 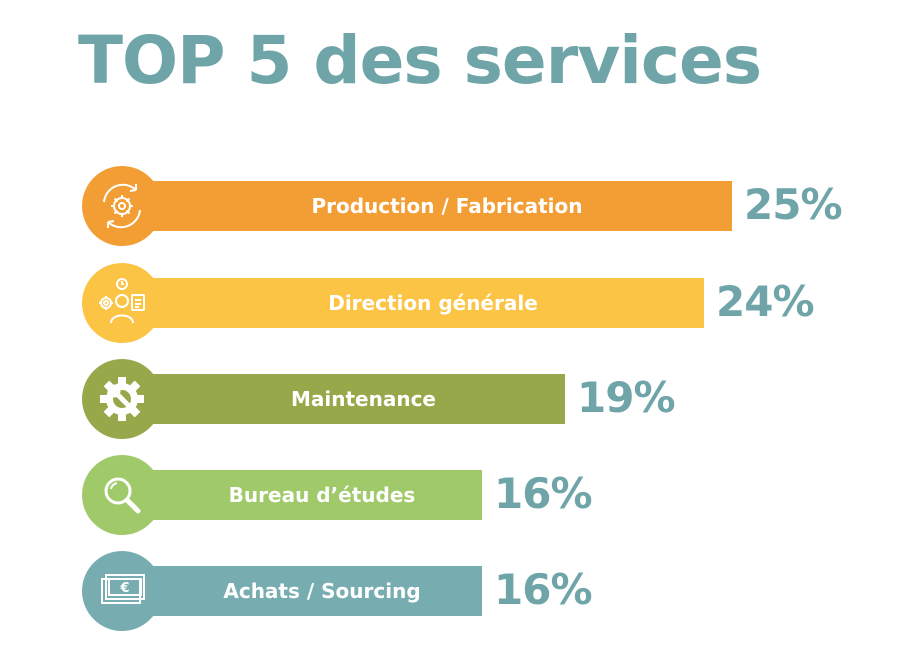 I want to click on value-label-maintenance: 19%, so click(x=626, y=397).